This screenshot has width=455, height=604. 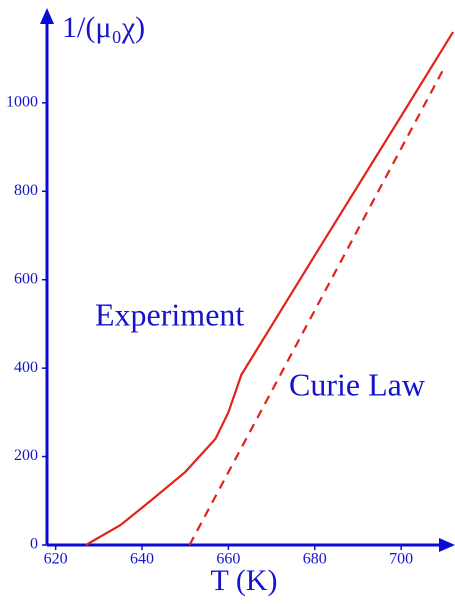 What do you see at coordinates (47, 16) in the screenshot?
I see `y-axis-arrow` at bounding box center [47, 16].